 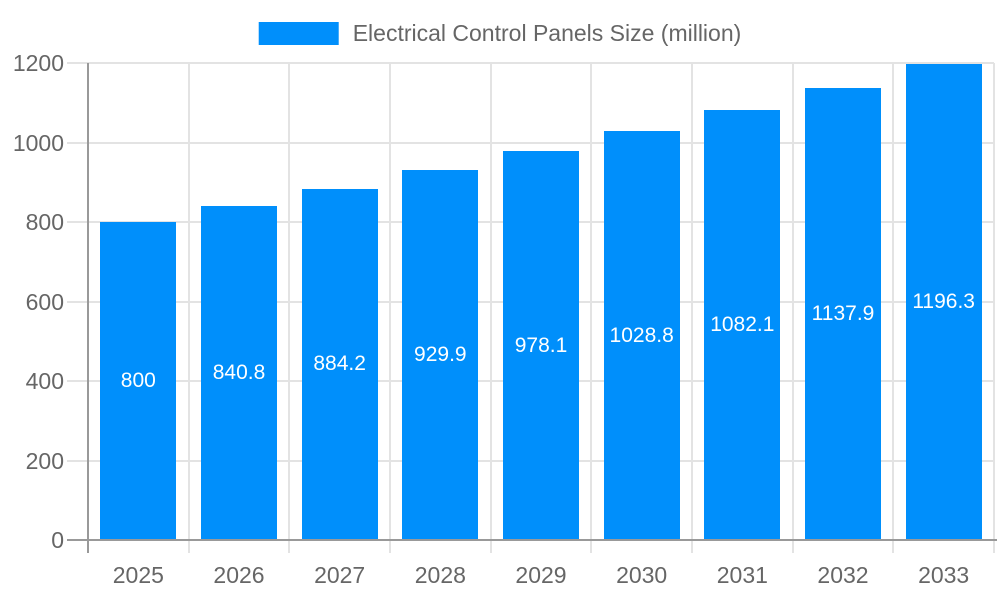 I want to click on x-axis-tick-label-2031: 2031, so click(x=742, y=575).